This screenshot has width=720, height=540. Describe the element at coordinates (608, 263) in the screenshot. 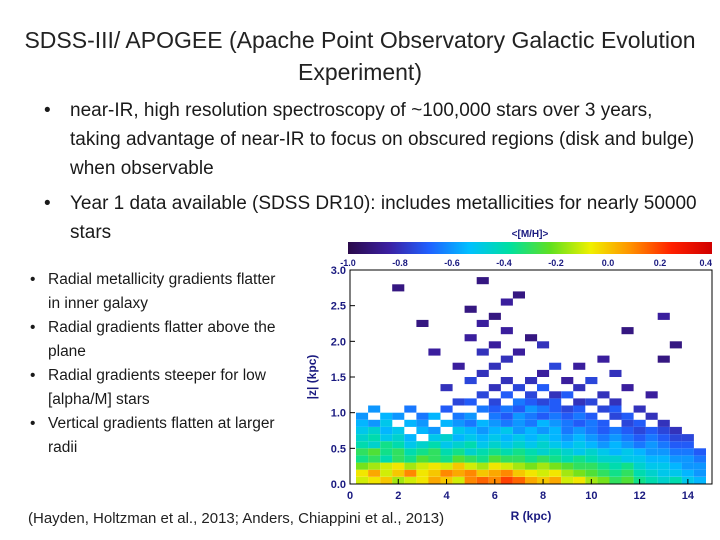

I see `colorbar-tick-label: 0.0` at that location.